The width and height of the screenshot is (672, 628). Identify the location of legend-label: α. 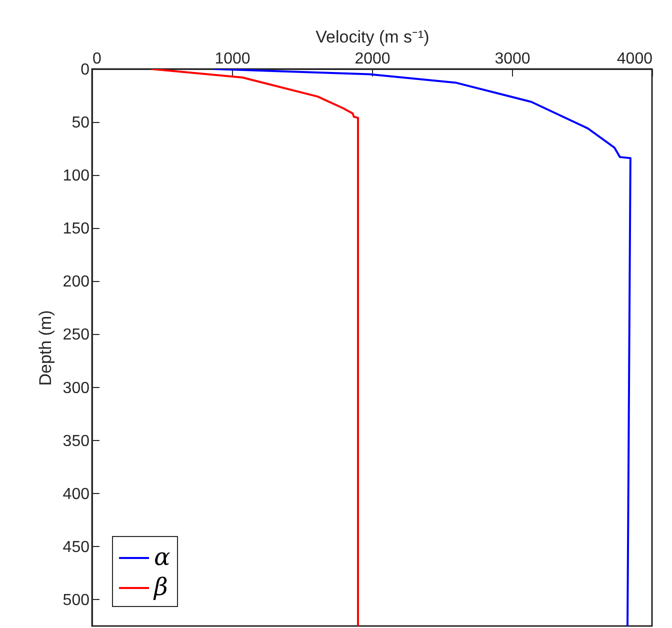
(162, 557).